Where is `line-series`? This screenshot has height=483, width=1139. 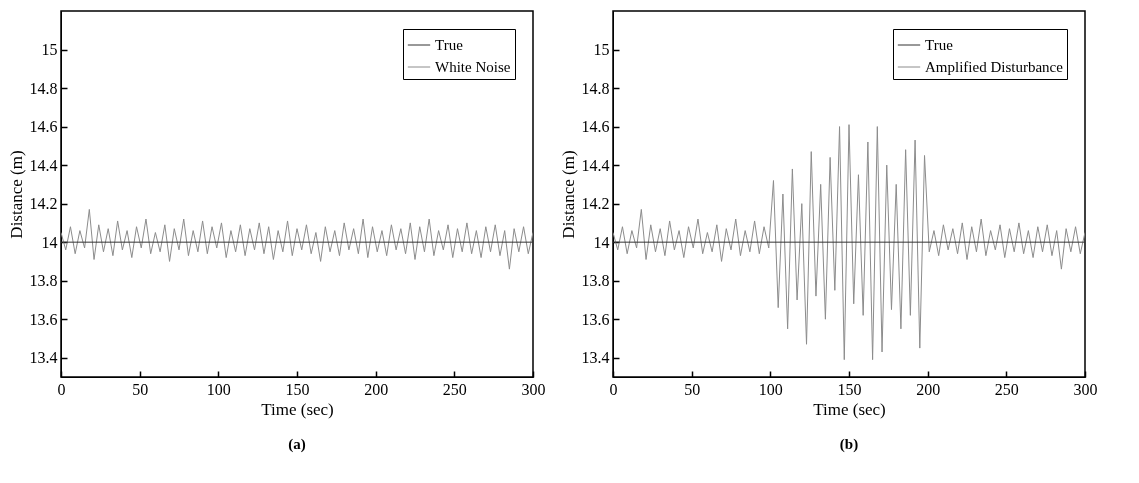 line-series is located at coordinates (297, 239).